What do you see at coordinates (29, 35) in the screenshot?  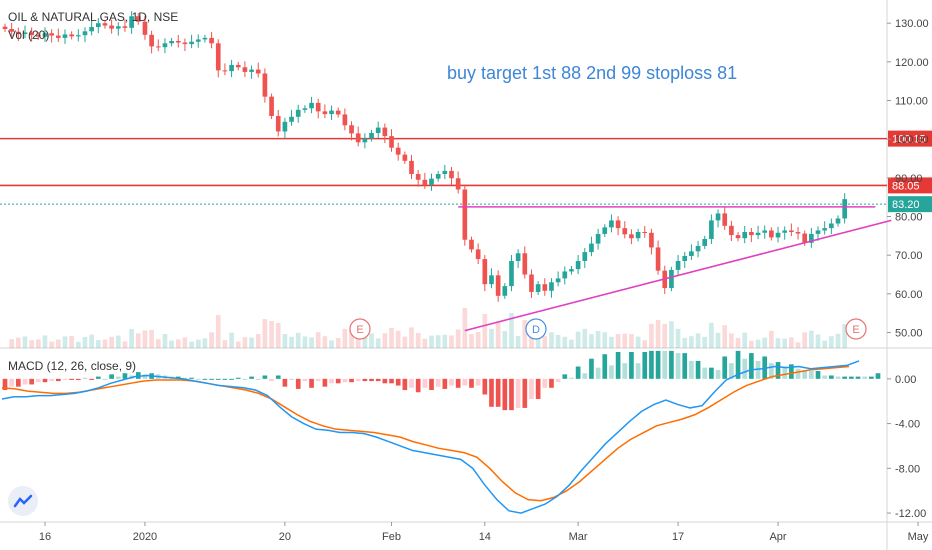 I see `volume-indicator-label: Vol (20)` at bounding box center [29, 35].